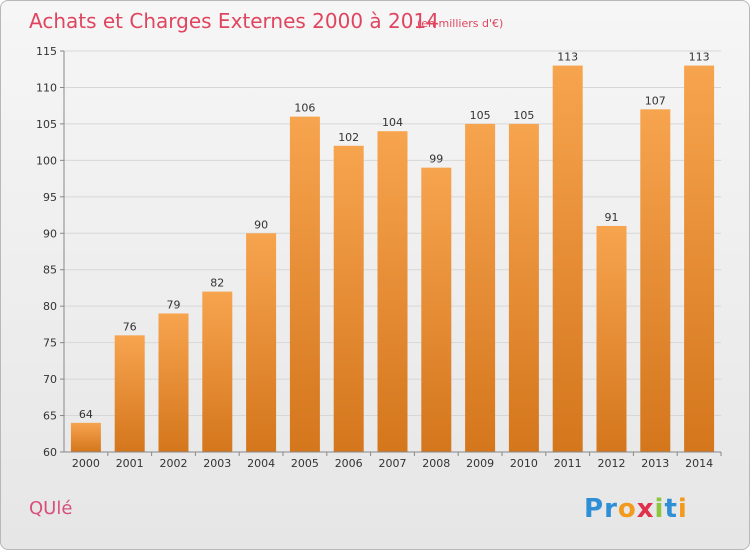 This screenshot has height=550, width=750. I want to click on data-label-2013: 107, so click(655, 100).